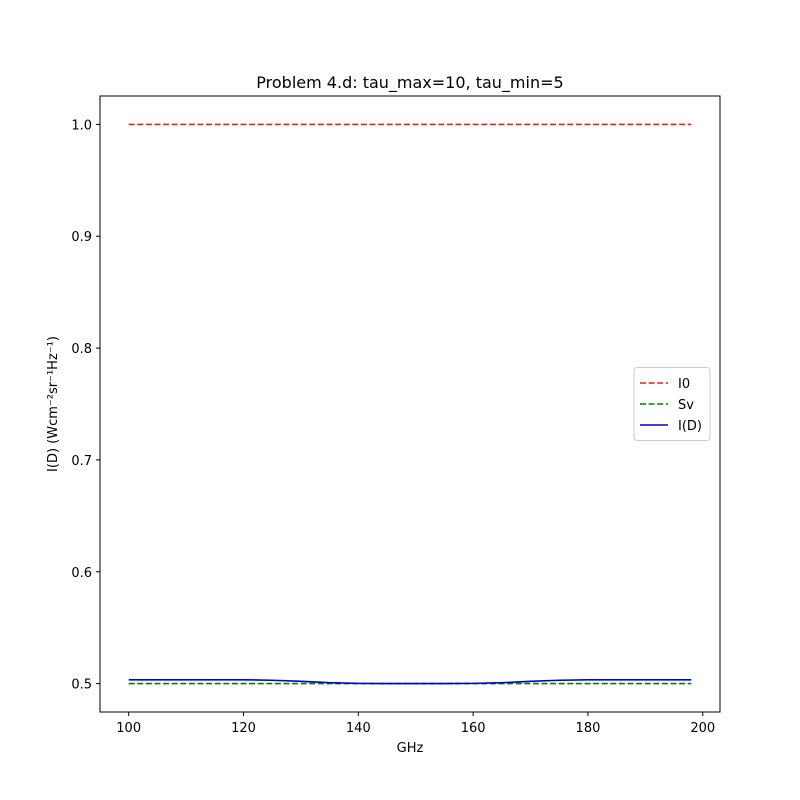 The image size is (800, 800). What do you see at coordinates (85, 405) in the screenshot?
I see `y-axis-ticks: 0.5 0.6 0.7 0.8 0.9 1.0` at bounding box center [85, 405].